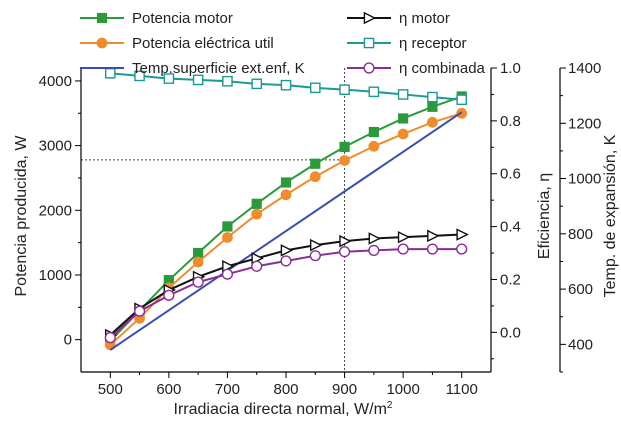 The width and height of the screenshot is (621, 427). What do you see at coordinates (544, 216) in the screenshot?
I see `y-axis-label-efficiency: Eficiencia, η` at bounding box center [544, 216].